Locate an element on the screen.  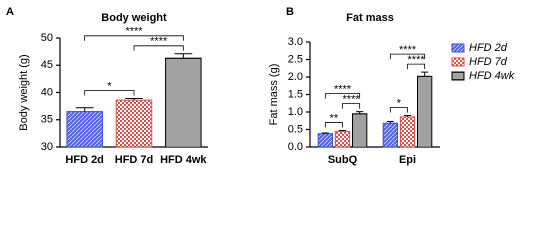
y-tick-label: 0.0 is located at coordinates (295, 147).